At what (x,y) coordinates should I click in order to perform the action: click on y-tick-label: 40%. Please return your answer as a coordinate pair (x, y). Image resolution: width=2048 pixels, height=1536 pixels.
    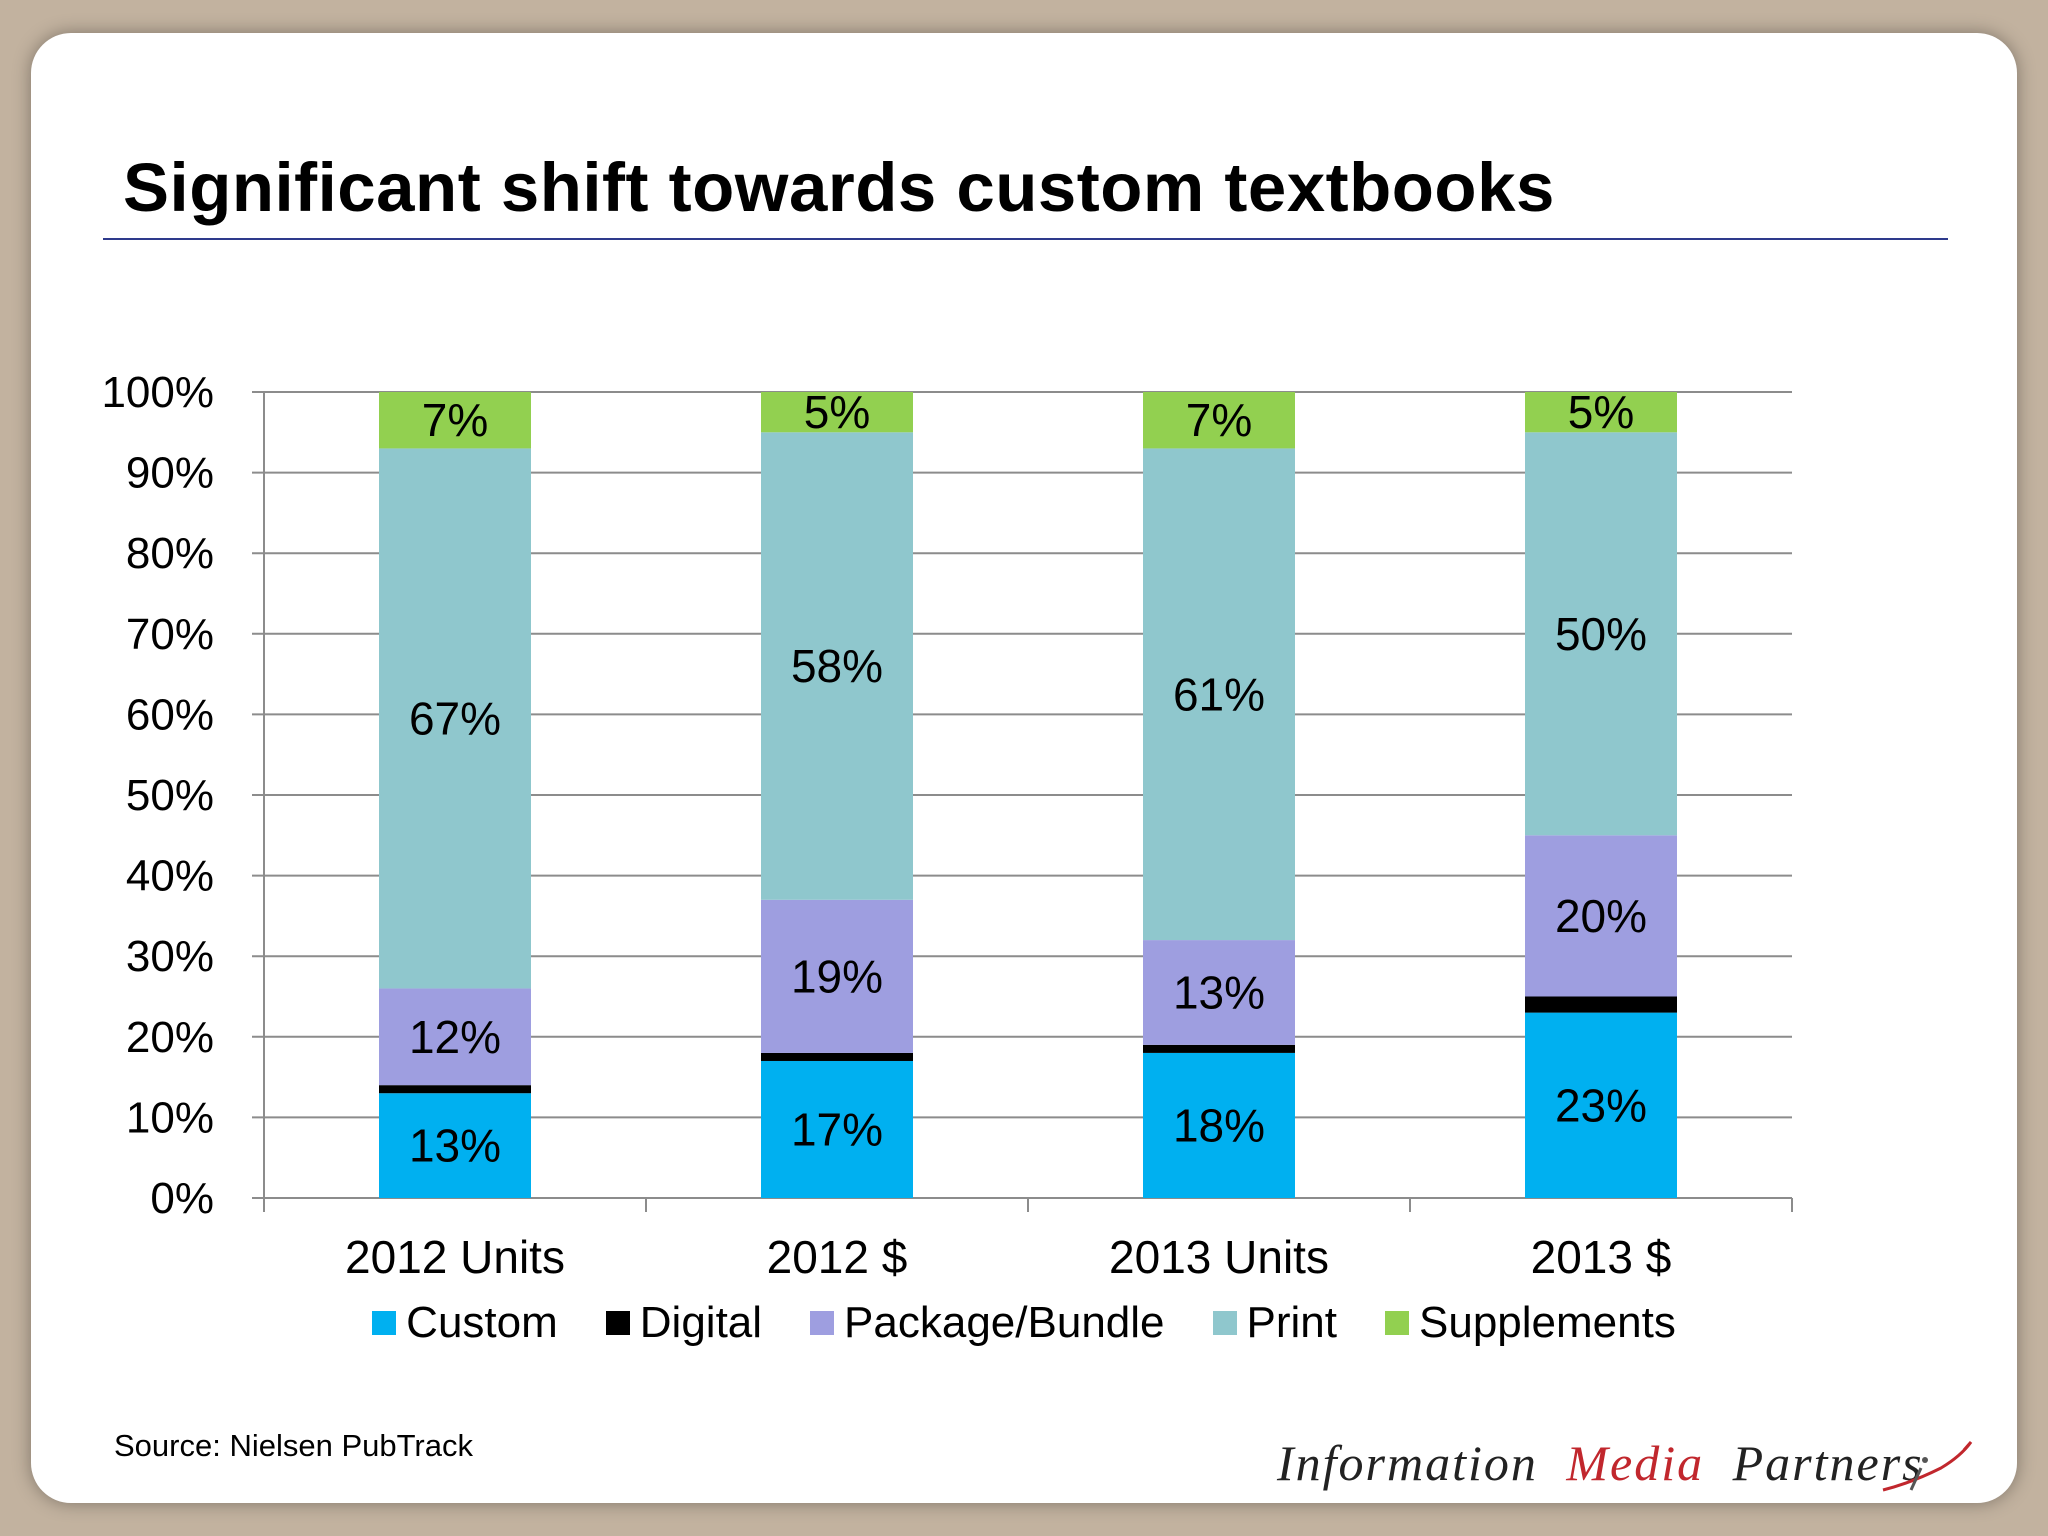
    Looking at the image, I should click on (170, 876).